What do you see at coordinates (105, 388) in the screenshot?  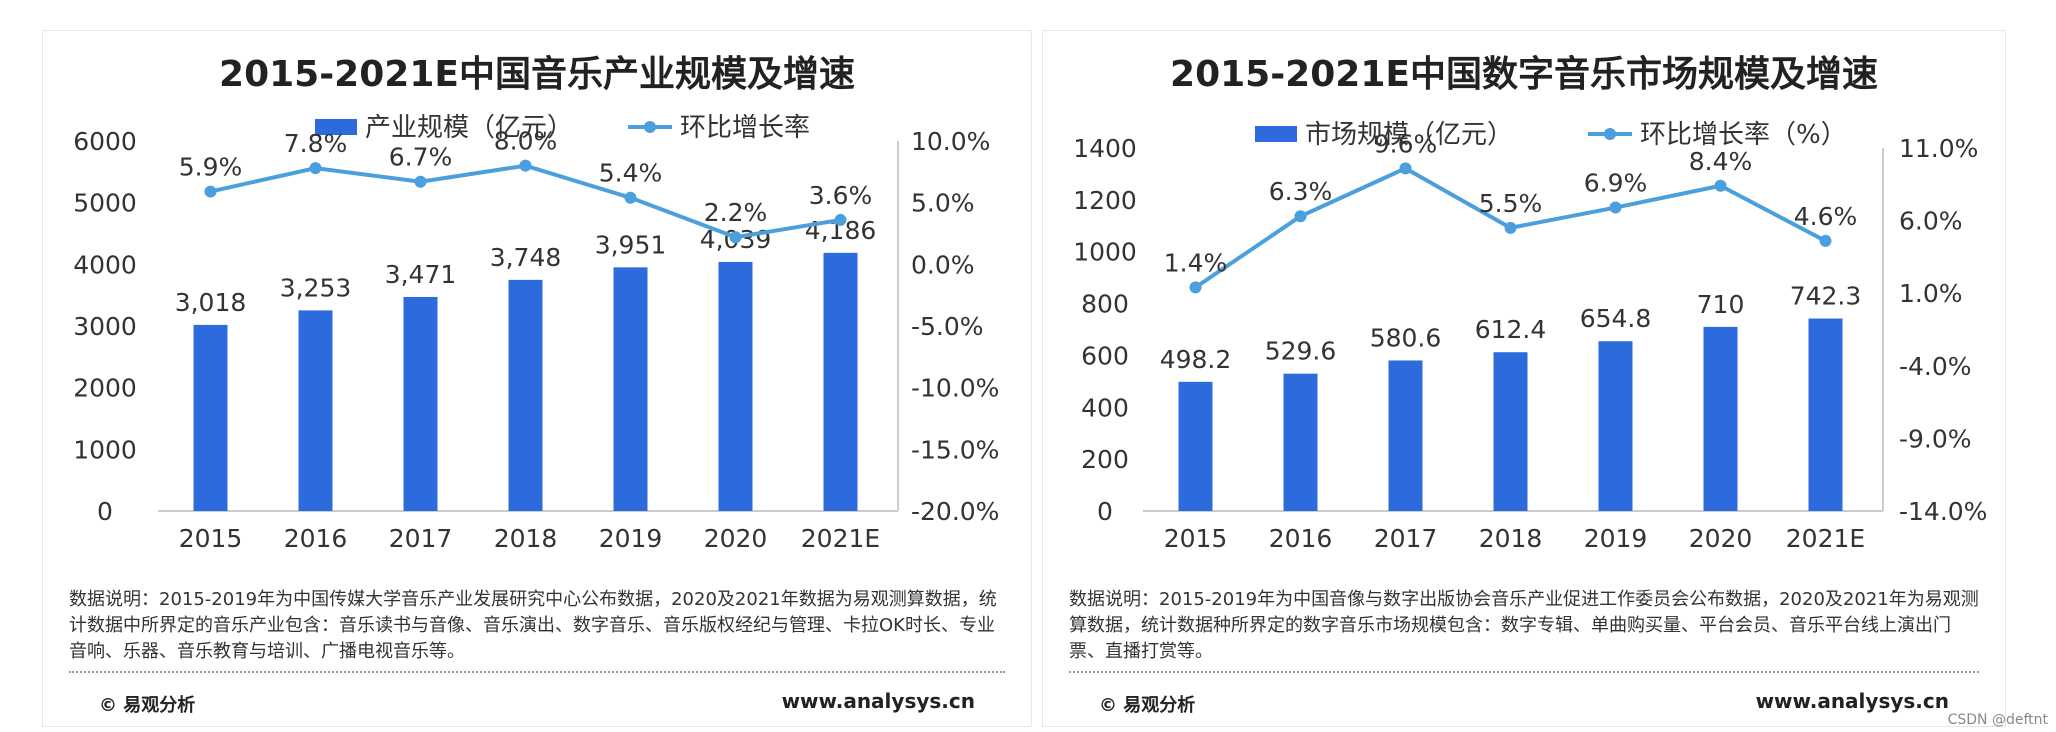 I see `y-left-tick-label: 2000` at bounding box center [105, 388].